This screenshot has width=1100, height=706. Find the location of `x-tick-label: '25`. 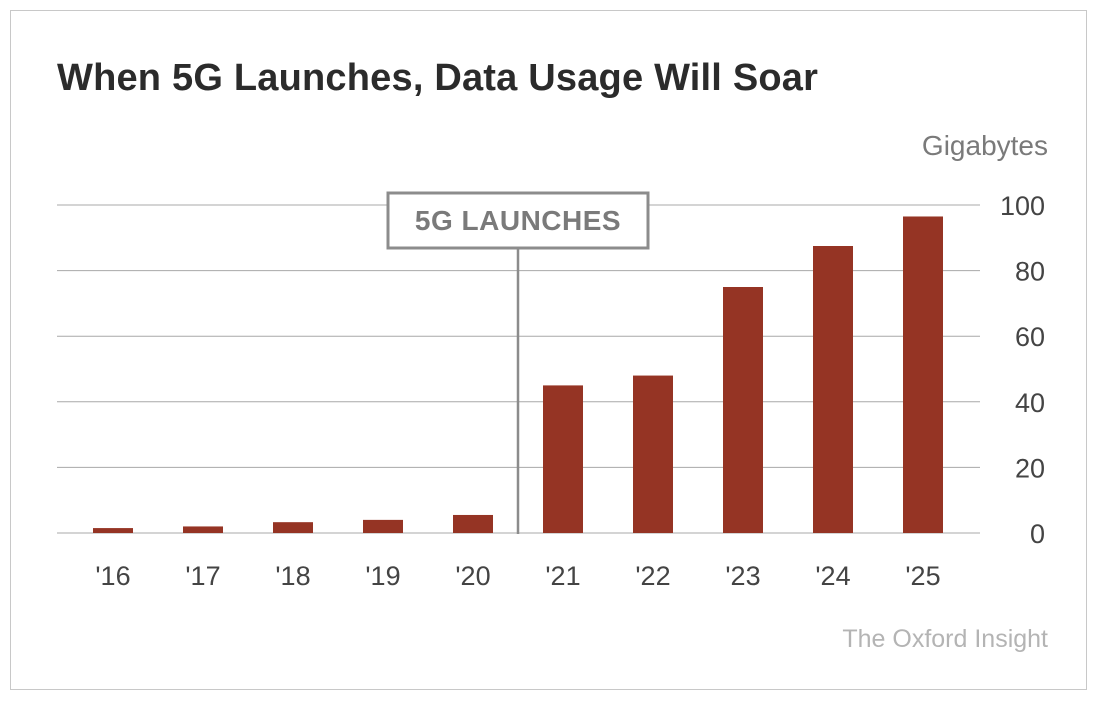

x-tick-label: '25 is located at coordinates (922, 576).